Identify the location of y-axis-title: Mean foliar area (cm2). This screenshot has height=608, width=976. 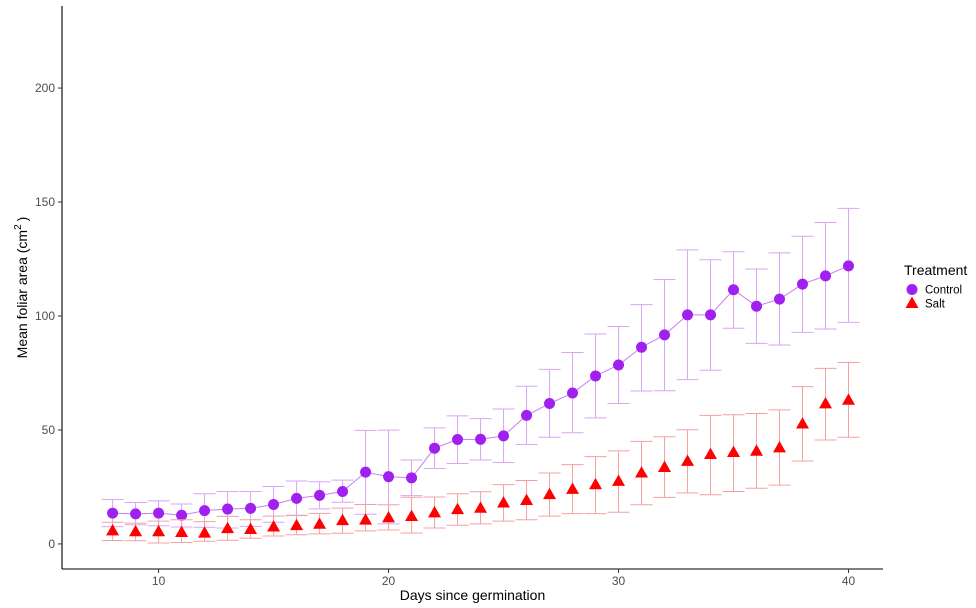
(21, 288).